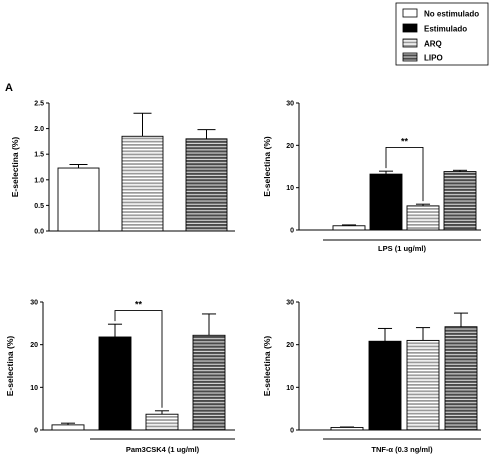 The height and width of the screenshot is (468, 491). I want to click on legend-swatch-estimulado, so click(410, 28).